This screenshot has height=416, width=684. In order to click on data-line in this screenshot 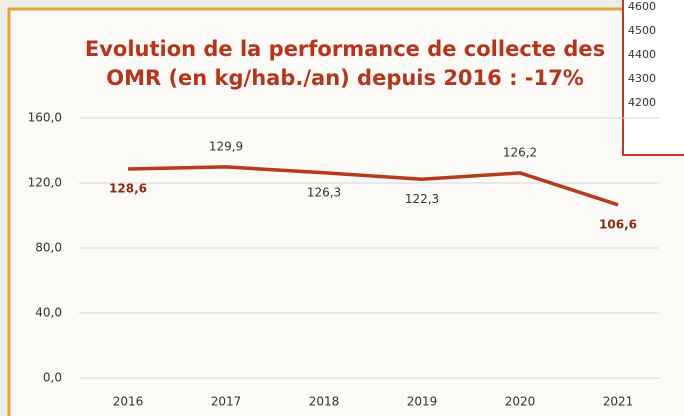, I will do `click(373, 186)`.